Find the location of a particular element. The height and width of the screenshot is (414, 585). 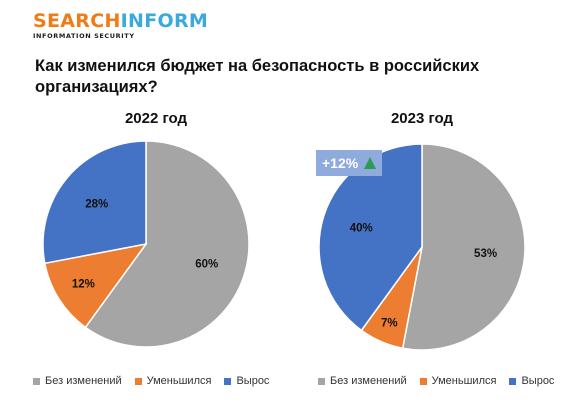

slice-2023-unchanged is located at coordinates (463, 247).